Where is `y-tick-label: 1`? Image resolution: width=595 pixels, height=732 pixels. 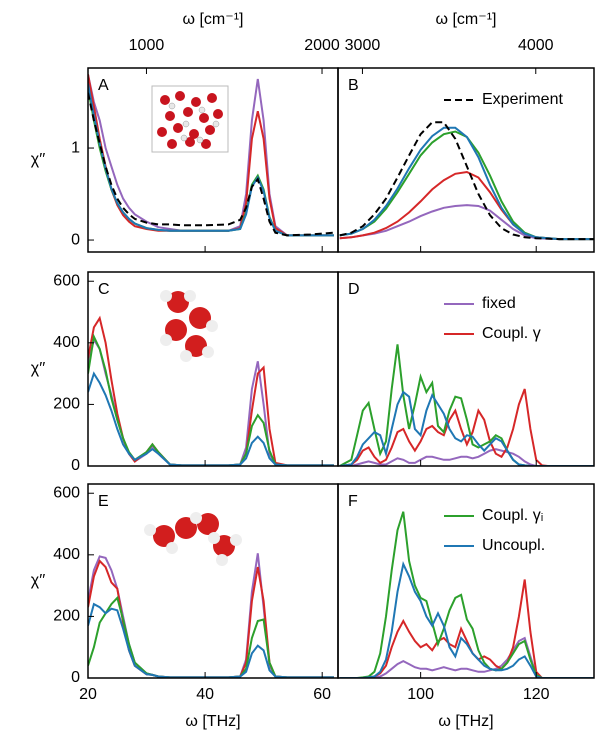 y-tick-label: 1 is located at coordinates (75, 147).